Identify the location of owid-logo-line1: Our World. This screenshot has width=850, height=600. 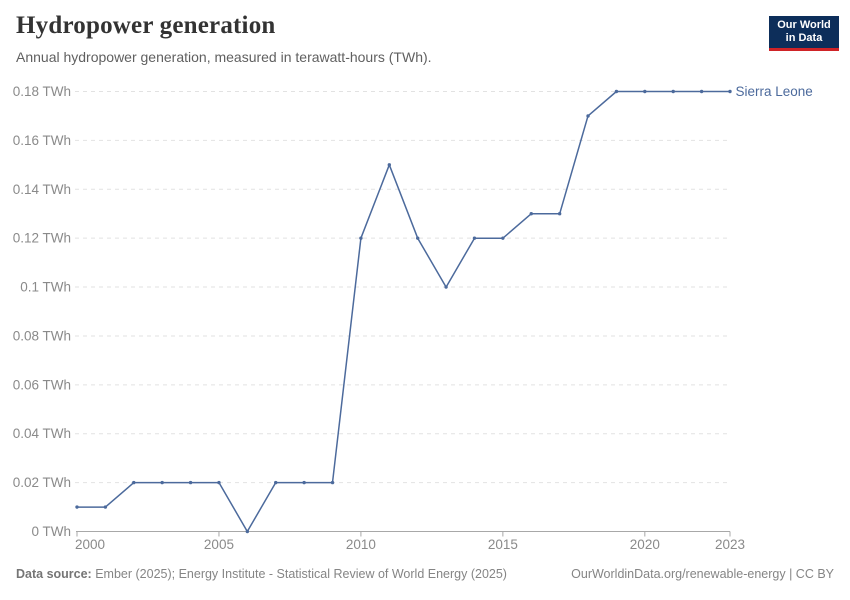
(804, 25).